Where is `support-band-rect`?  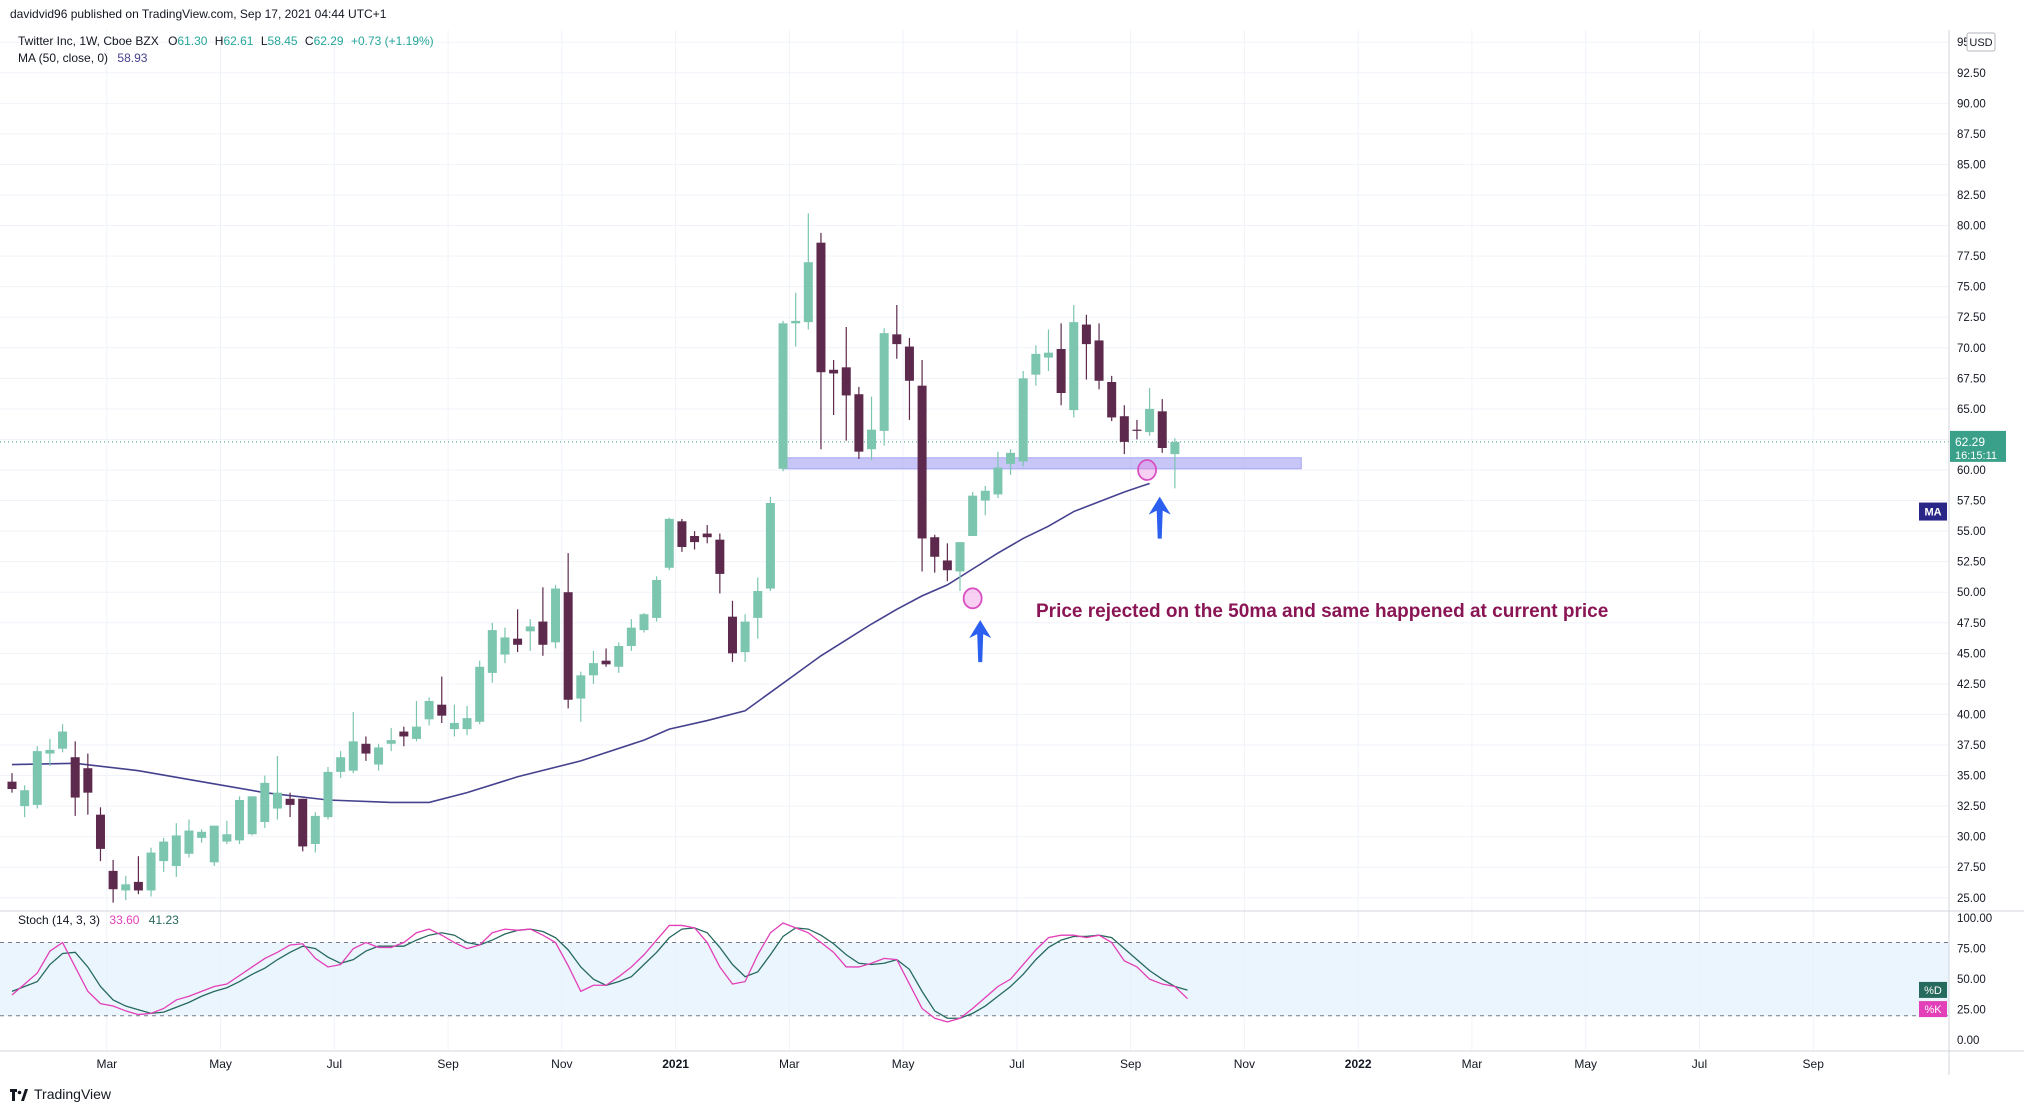 support-band-rect is located at coordinates (1042, 463).